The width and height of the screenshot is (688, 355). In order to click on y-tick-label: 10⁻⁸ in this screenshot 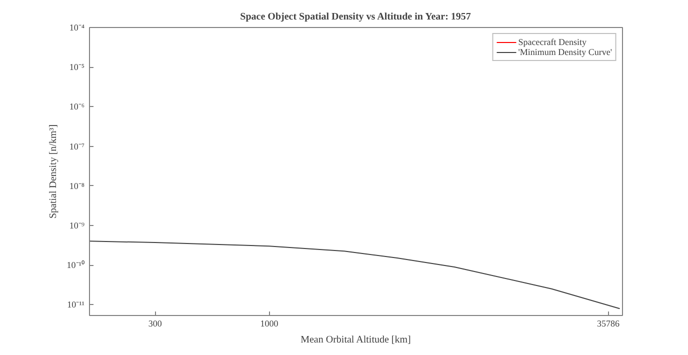, I will do `click(77, 185)`.